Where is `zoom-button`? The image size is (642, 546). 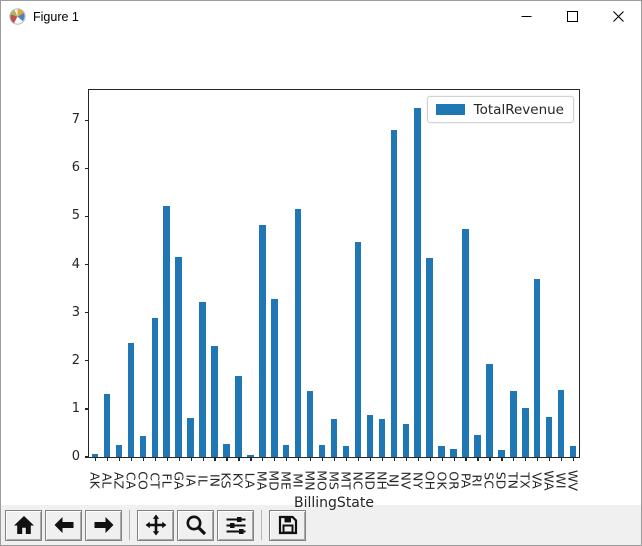
zoom-button is located at coordinates (195, 525).